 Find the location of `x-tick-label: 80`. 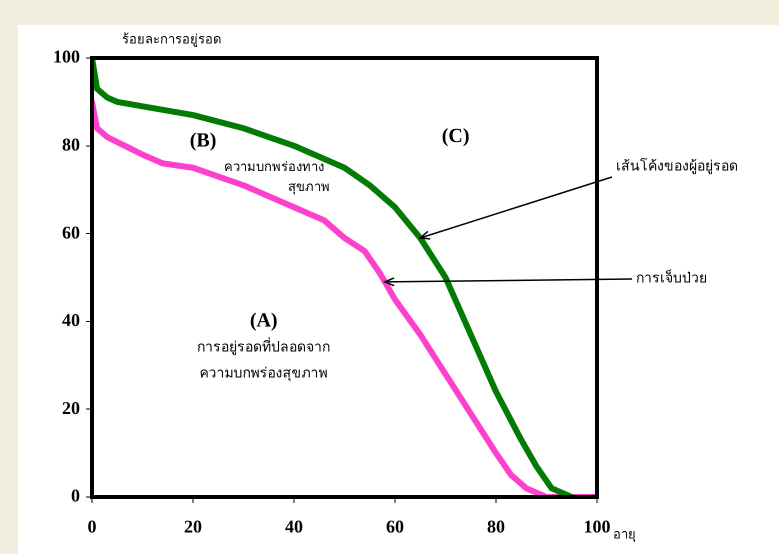

x-tick-label: 80 is located at coordinates (496, 526).